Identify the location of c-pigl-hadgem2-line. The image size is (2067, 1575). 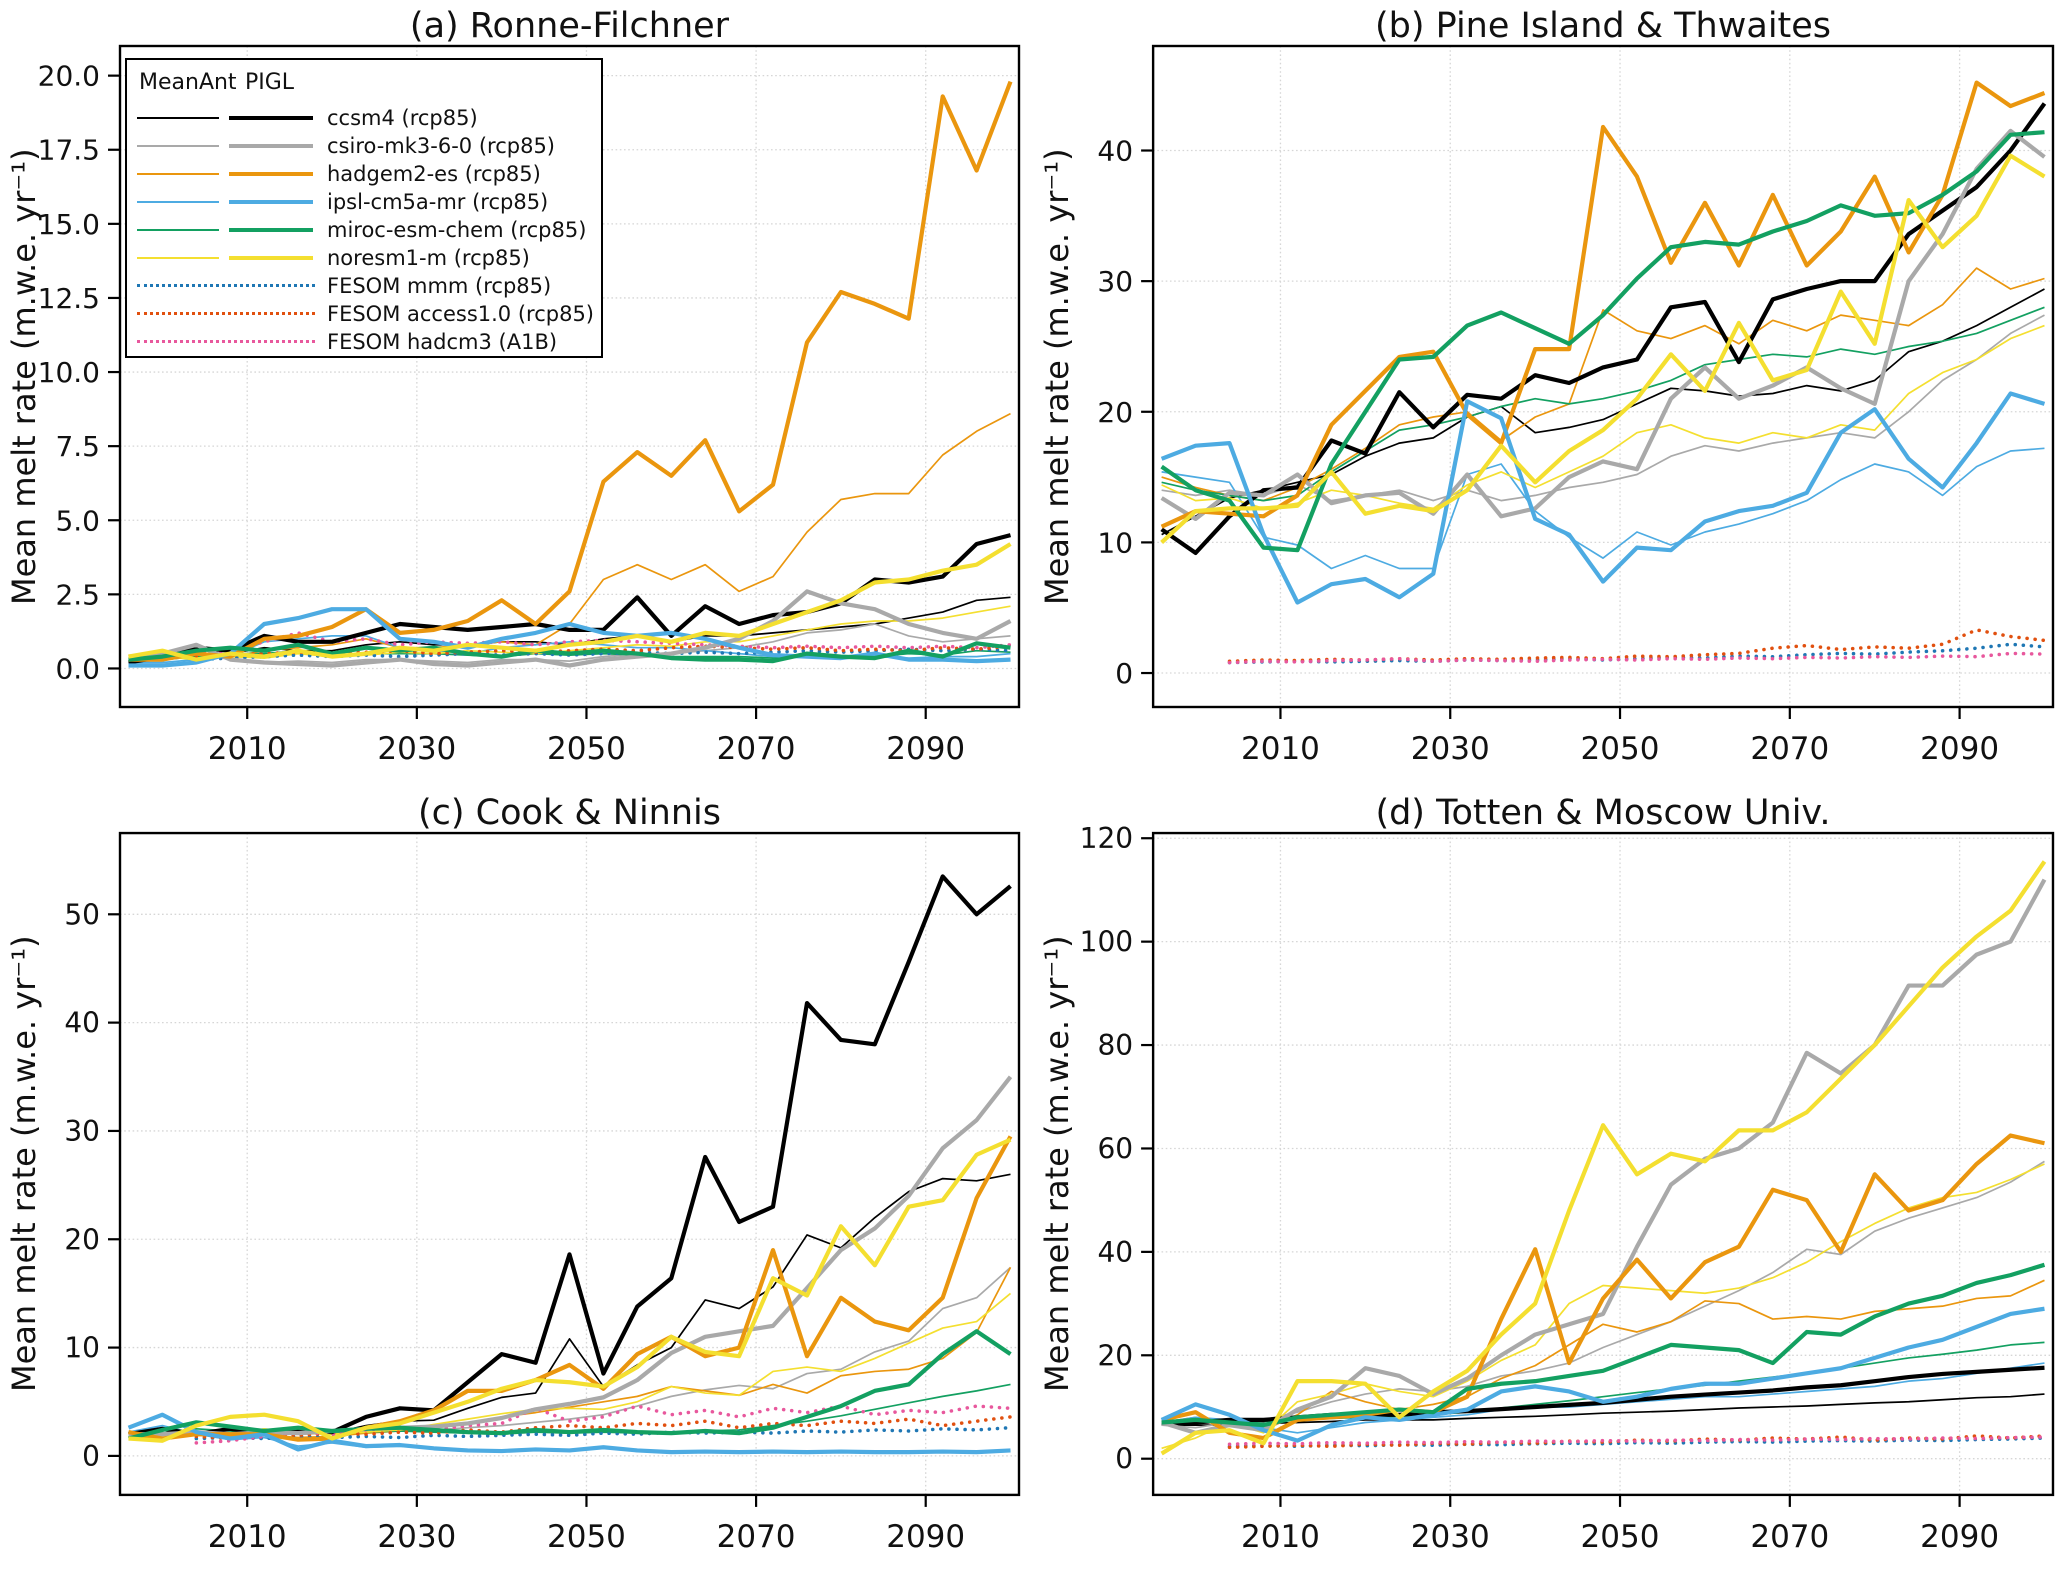
(570, 1288).